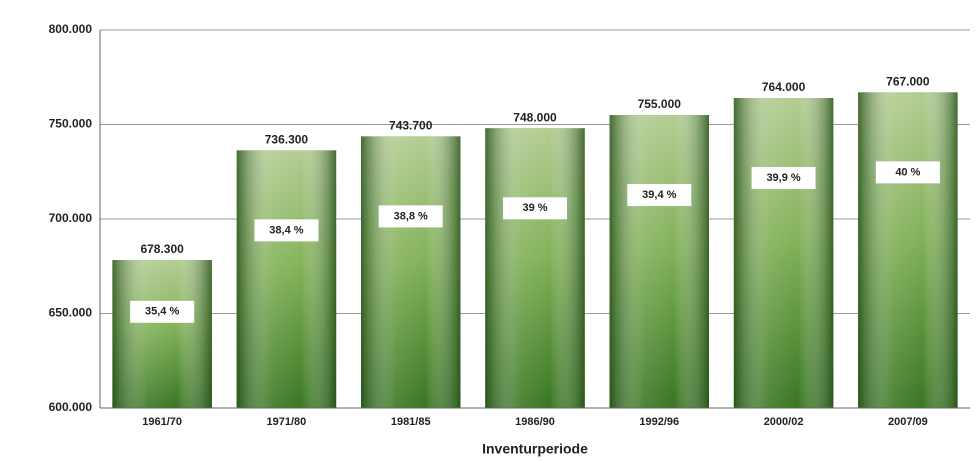  Describe the element at coordinates (535, 422) in the screenshot. I see `x-tick-label: 1986/90` at that location.